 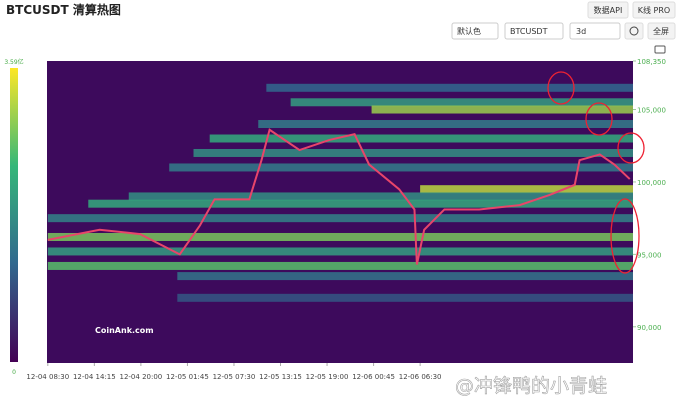 I want to click on kline-button-label: K线 PRO, so click(x=654, y=10).